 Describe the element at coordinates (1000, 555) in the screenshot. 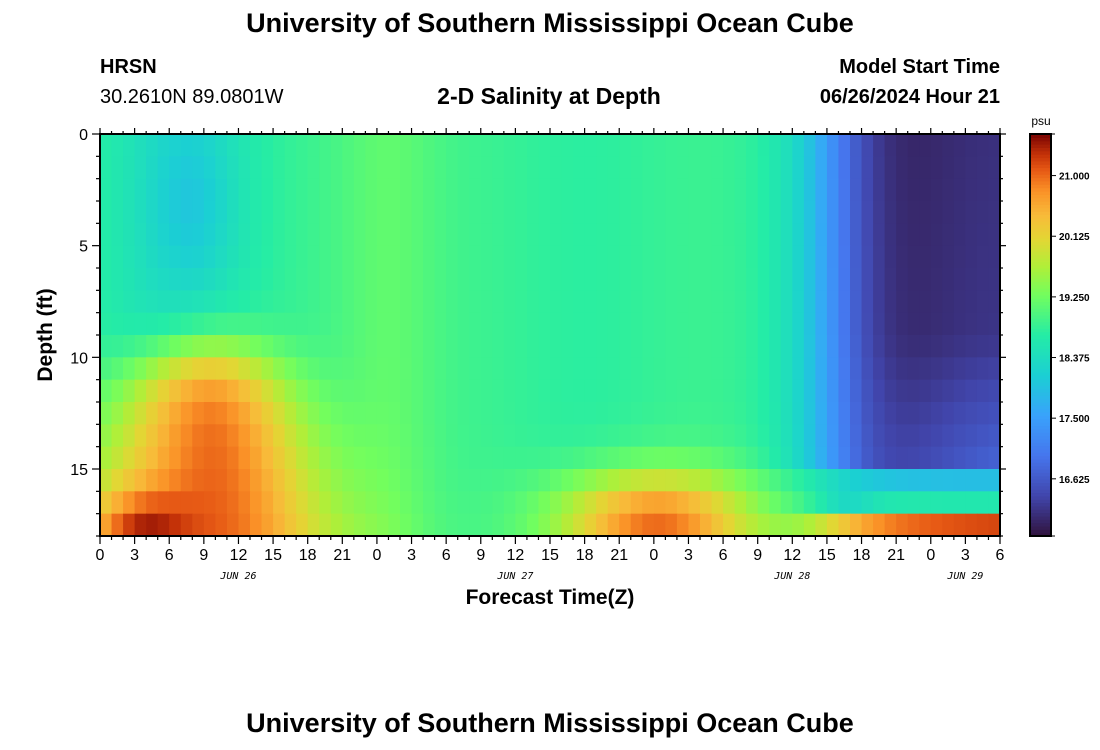

I see `x-tick-label: 6` at that location.